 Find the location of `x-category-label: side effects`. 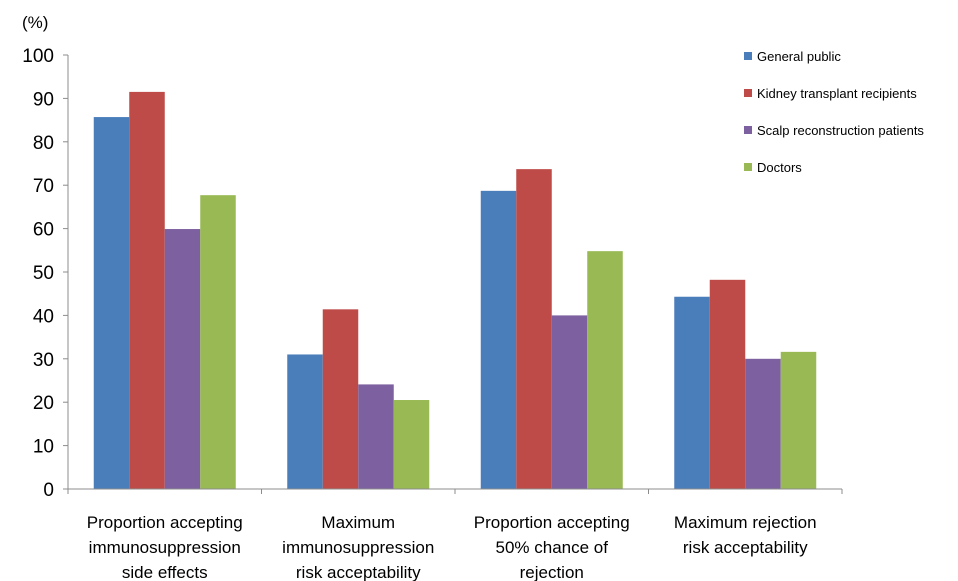

x-category-label: side effects is located at coordinates (165, 572).